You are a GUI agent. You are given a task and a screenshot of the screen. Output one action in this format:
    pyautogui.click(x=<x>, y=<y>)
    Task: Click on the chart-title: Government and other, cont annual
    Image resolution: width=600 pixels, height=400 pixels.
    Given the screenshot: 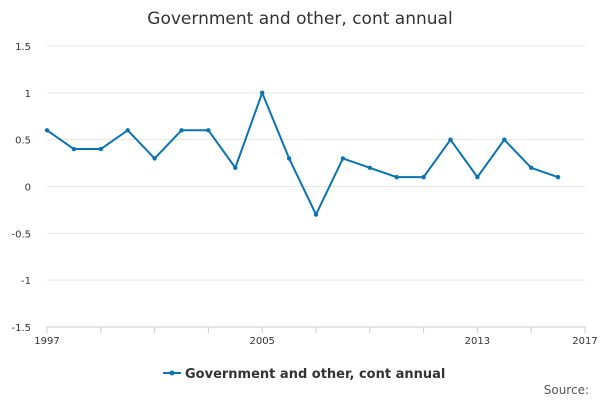 What is the action you would take?
    pyautogui.click(x=299, y=19)
    